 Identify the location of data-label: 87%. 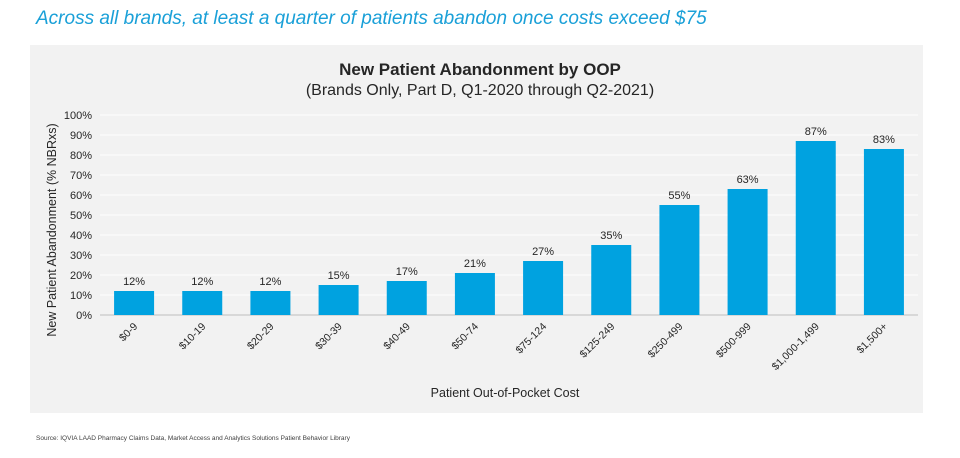
(816, 132).